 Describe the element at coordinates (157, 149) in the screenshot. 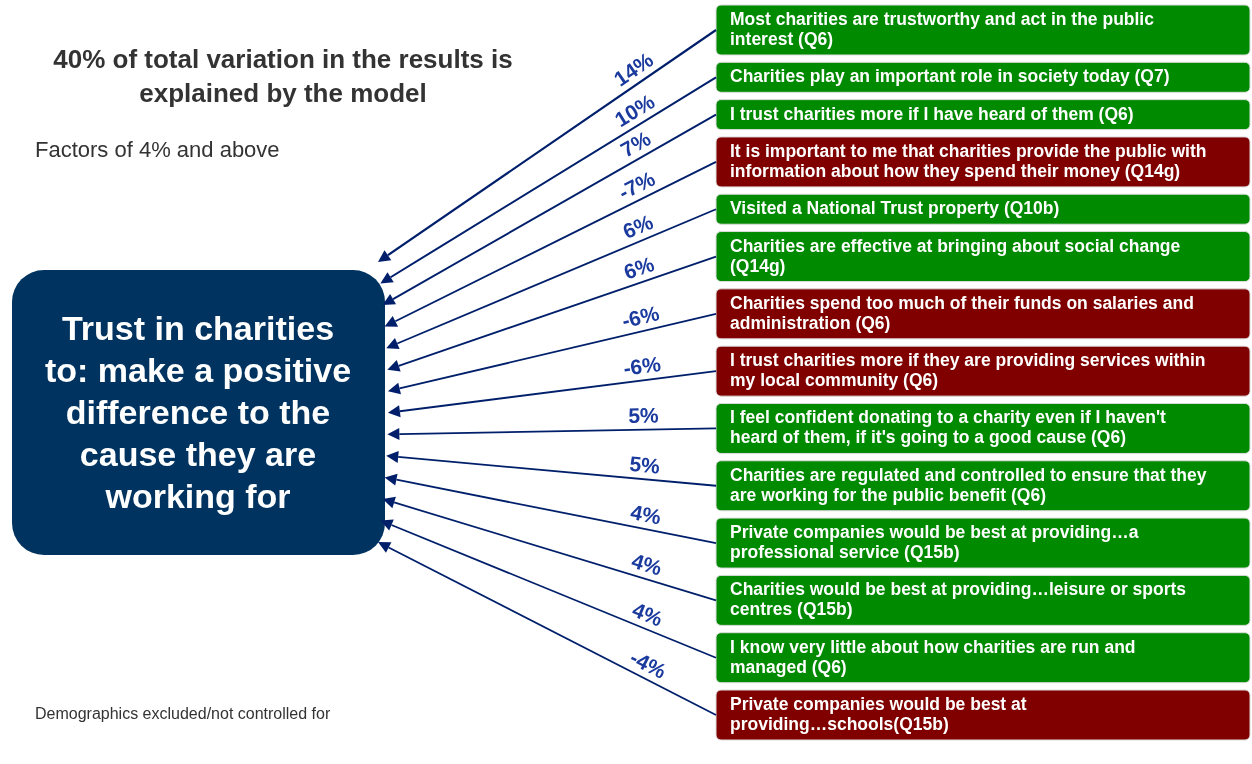

I see `text: Factors of 4% and above` at that location.